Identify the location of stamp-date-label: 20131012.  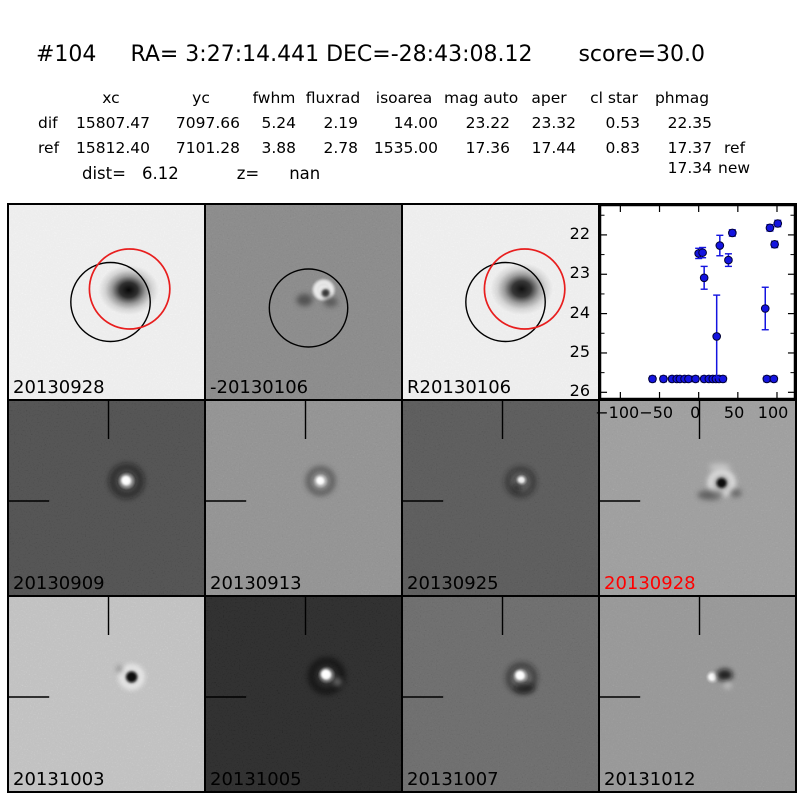
(650, 779).